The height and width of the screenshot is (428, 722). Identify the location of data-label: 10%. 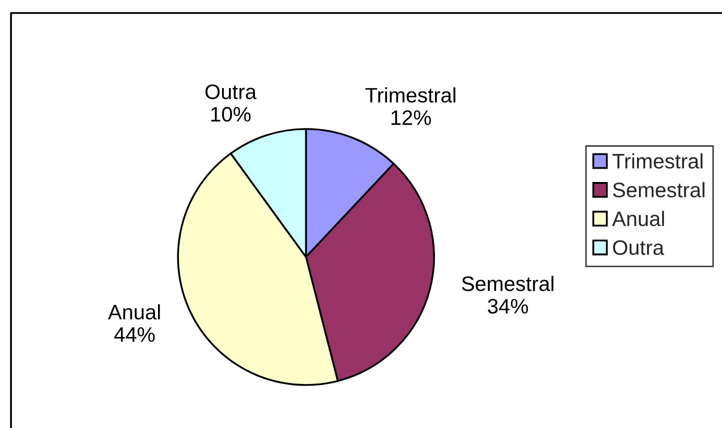
(231, 114).